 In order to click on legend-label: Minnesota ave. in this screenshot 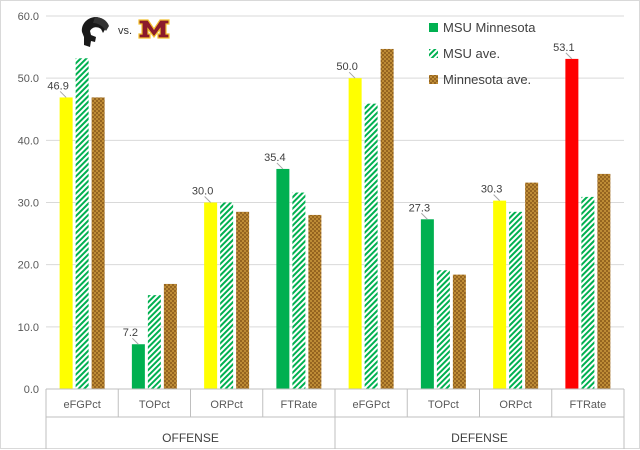, I will do `click(487, 79)`.